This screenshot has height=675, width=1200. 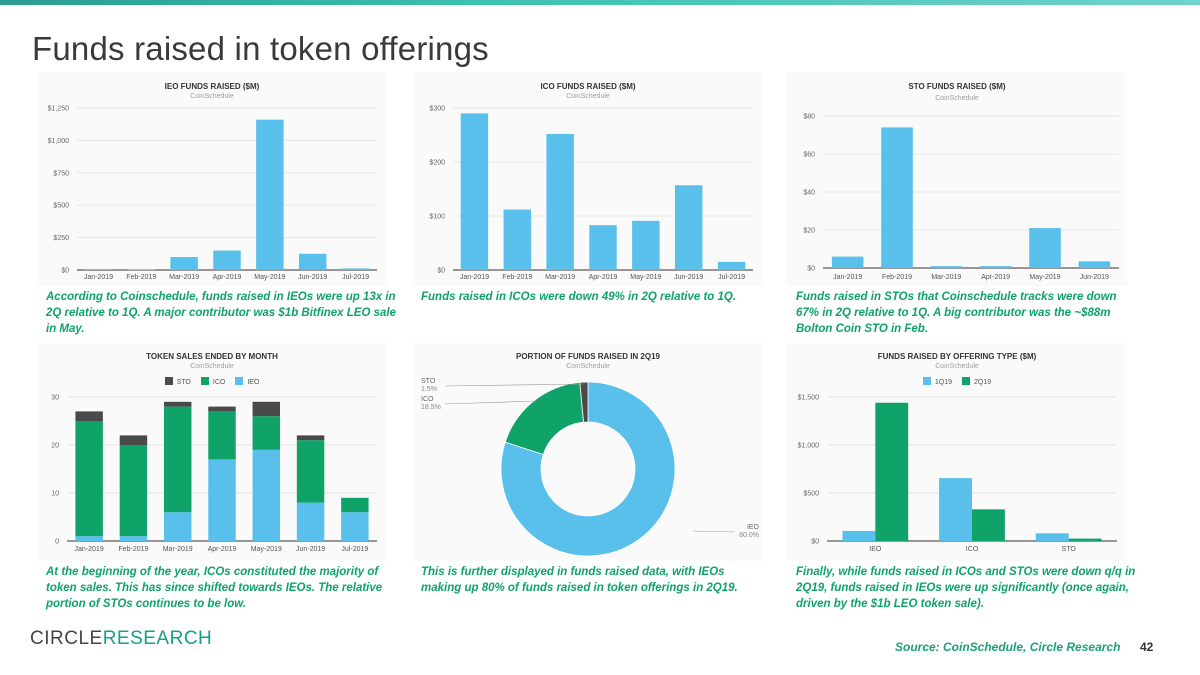 What do you see at coordinates (121, 639) in the screenshot?
I see `circle-research-logo: CIRCLERESEARCH` at bounding box center [121, 639].